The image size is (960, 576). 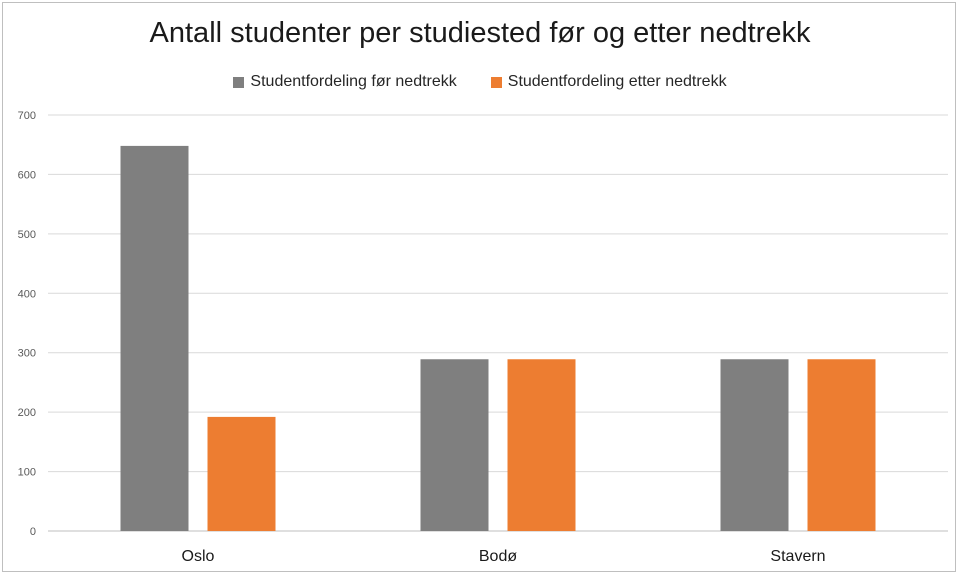 What do you see at coordinates (27, 413) in the screenshot?
I see `y-tick-label-200: 200` at bounding box center [27, 413].